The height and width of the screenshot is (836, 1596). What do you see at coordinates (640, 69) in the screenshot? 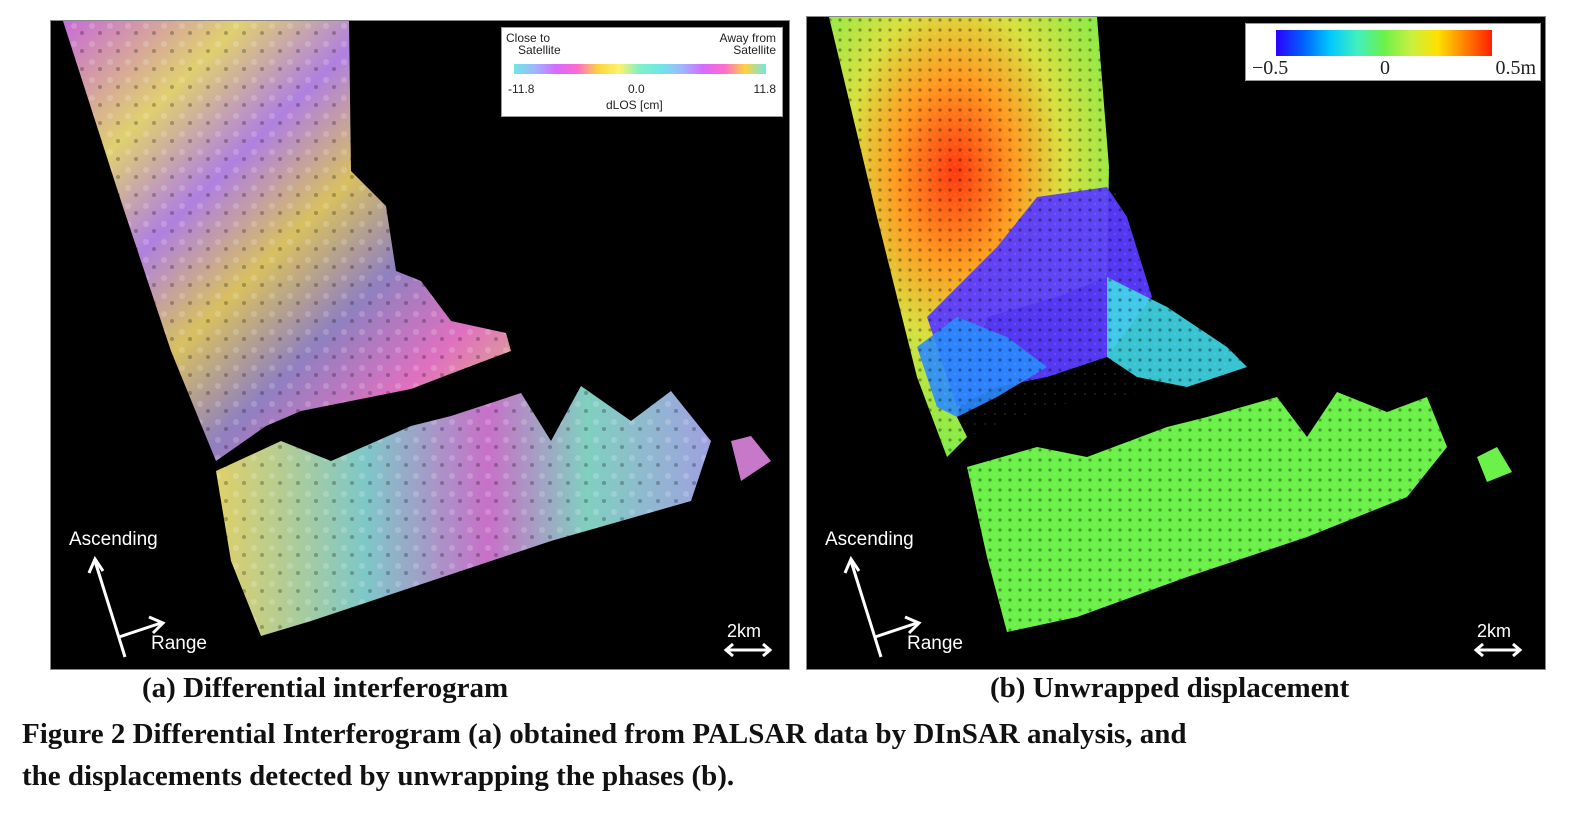
I see `dlos-colorbar` at bounding box center [640, 69].